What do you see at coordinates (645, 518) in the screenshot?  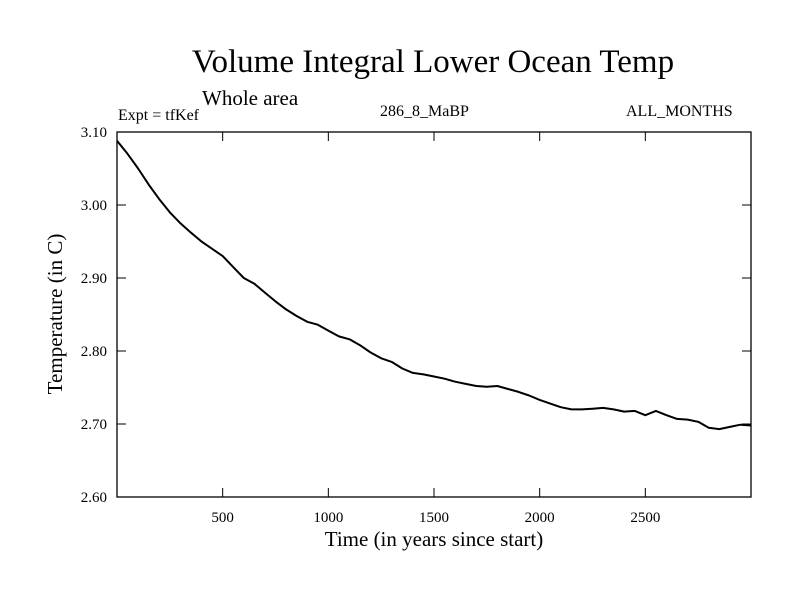 I see `x-tick-label: 2500` at bounding box center [645, 518].